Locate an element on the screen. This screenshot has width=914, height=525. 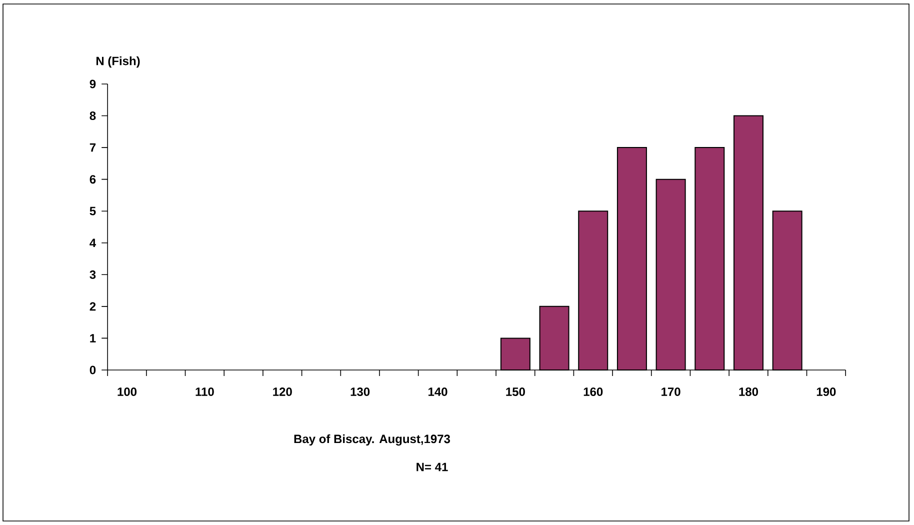
y-tick-label: 9 is located at coordinates (93, 84).